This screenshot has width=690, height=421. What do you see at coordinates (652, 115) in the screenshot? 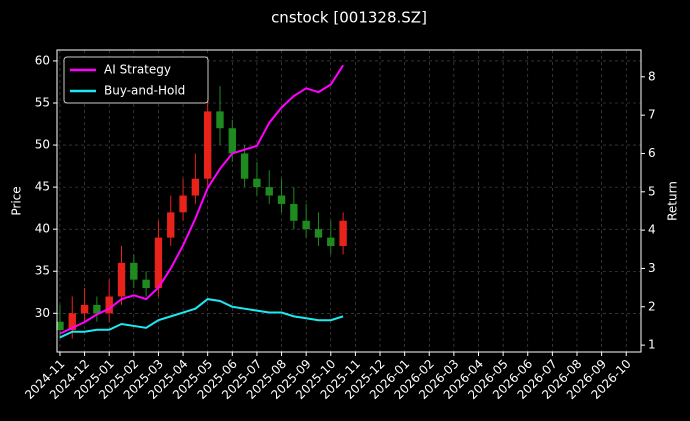
I see `y2-tick-label: 7` at bounding box center [652, 115].